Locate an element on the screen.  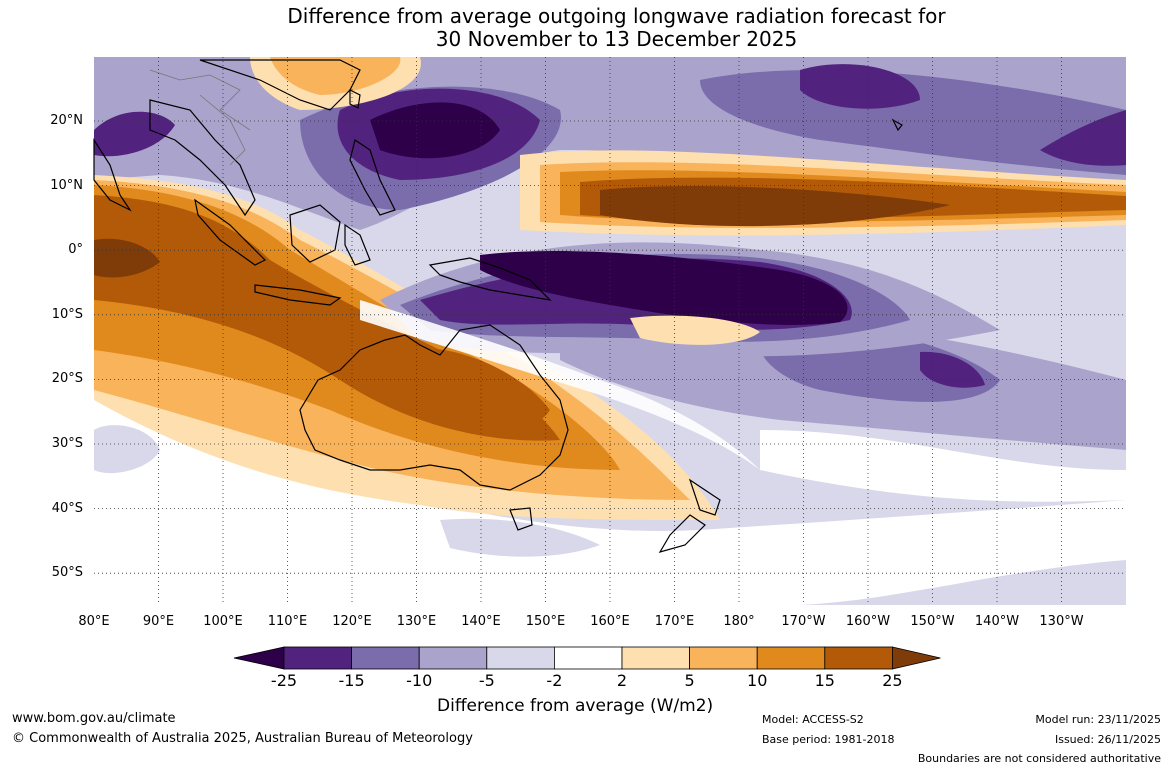
country-borders is located at coordinates (200, 117).